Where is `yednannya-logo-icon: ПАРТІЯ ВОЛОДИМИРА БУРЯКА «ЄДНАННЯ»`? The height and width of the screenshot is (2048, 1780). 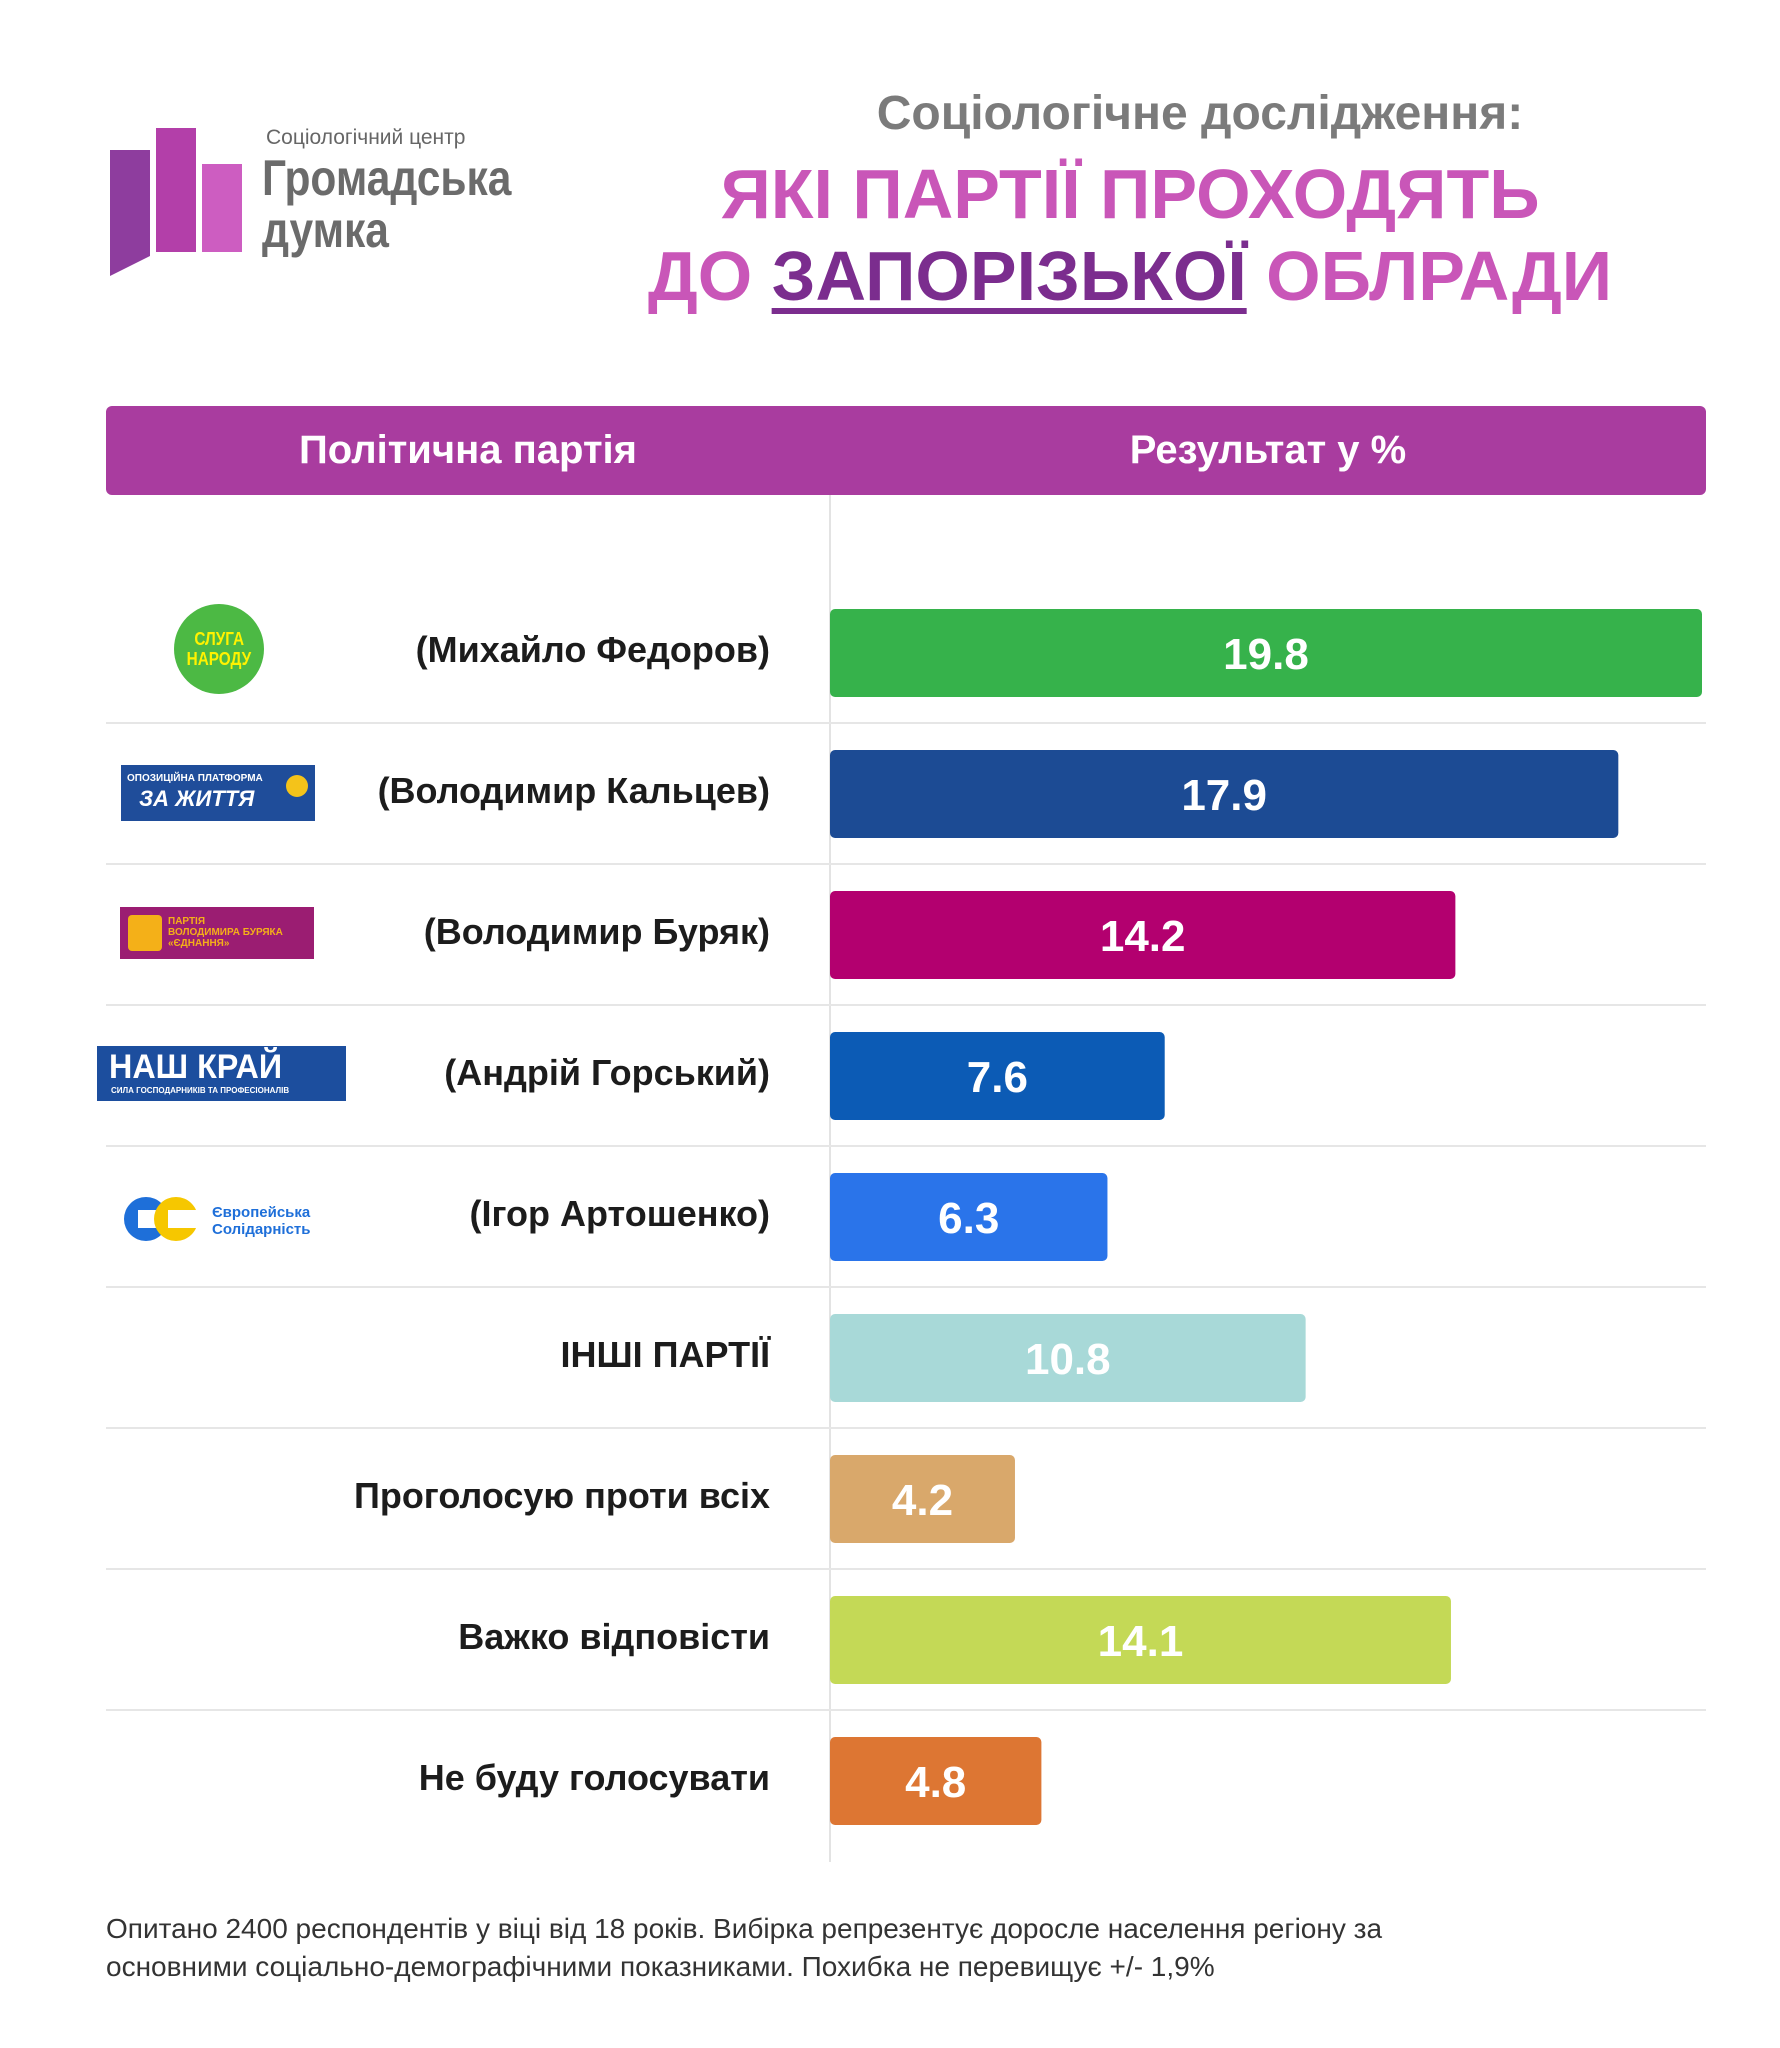
yednannya-logo-icon: ПАРТІЯ ВОЛОДИМИРА БУРЯКА «ЄДНАННЯ» is located at coordinates (217, 933).